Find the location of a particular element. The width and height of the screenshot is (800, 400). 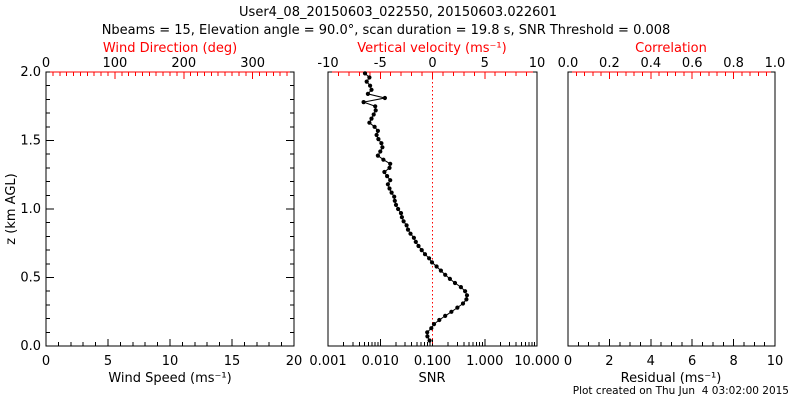

tick-label: 0.4 is located at coordinates (650, 63).